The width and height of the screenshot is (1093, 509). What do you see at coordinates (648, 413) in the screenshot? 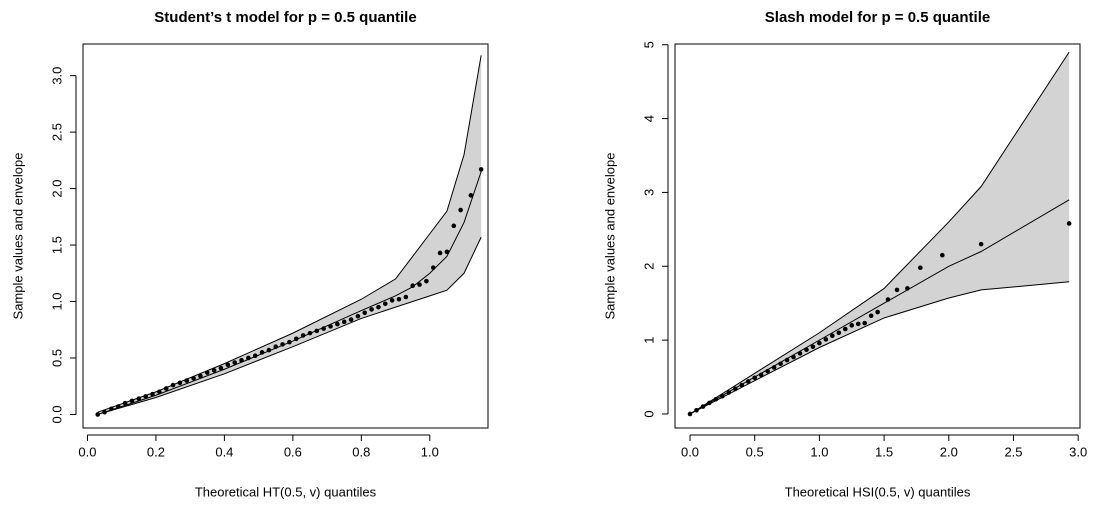
I see `y-tick-label: 0` at bounding box center [648, 413].